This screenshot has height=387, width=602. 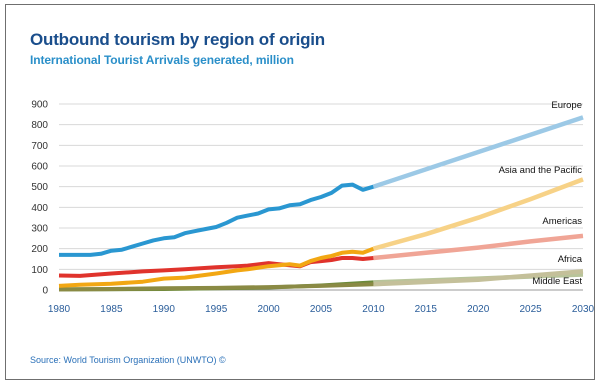 I want to click on y-tick-label: 700, so click(x=39, y=146).